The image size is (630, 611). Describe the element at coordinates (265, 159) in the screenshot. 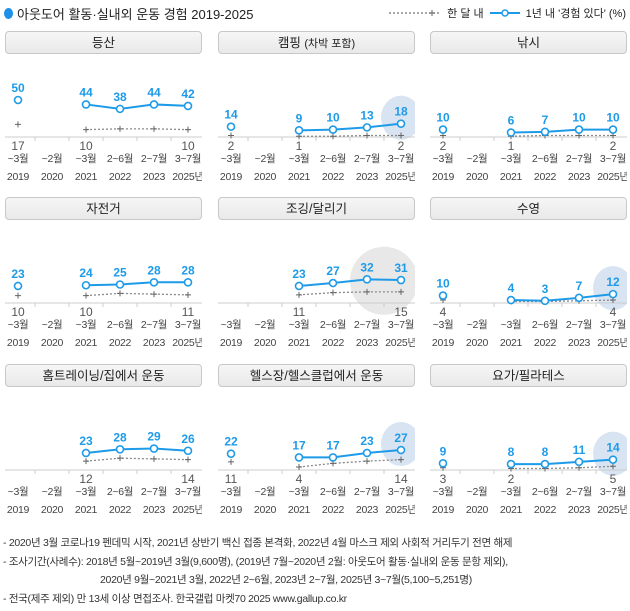

I see `x-tick-label-month: ~2월` at that location.